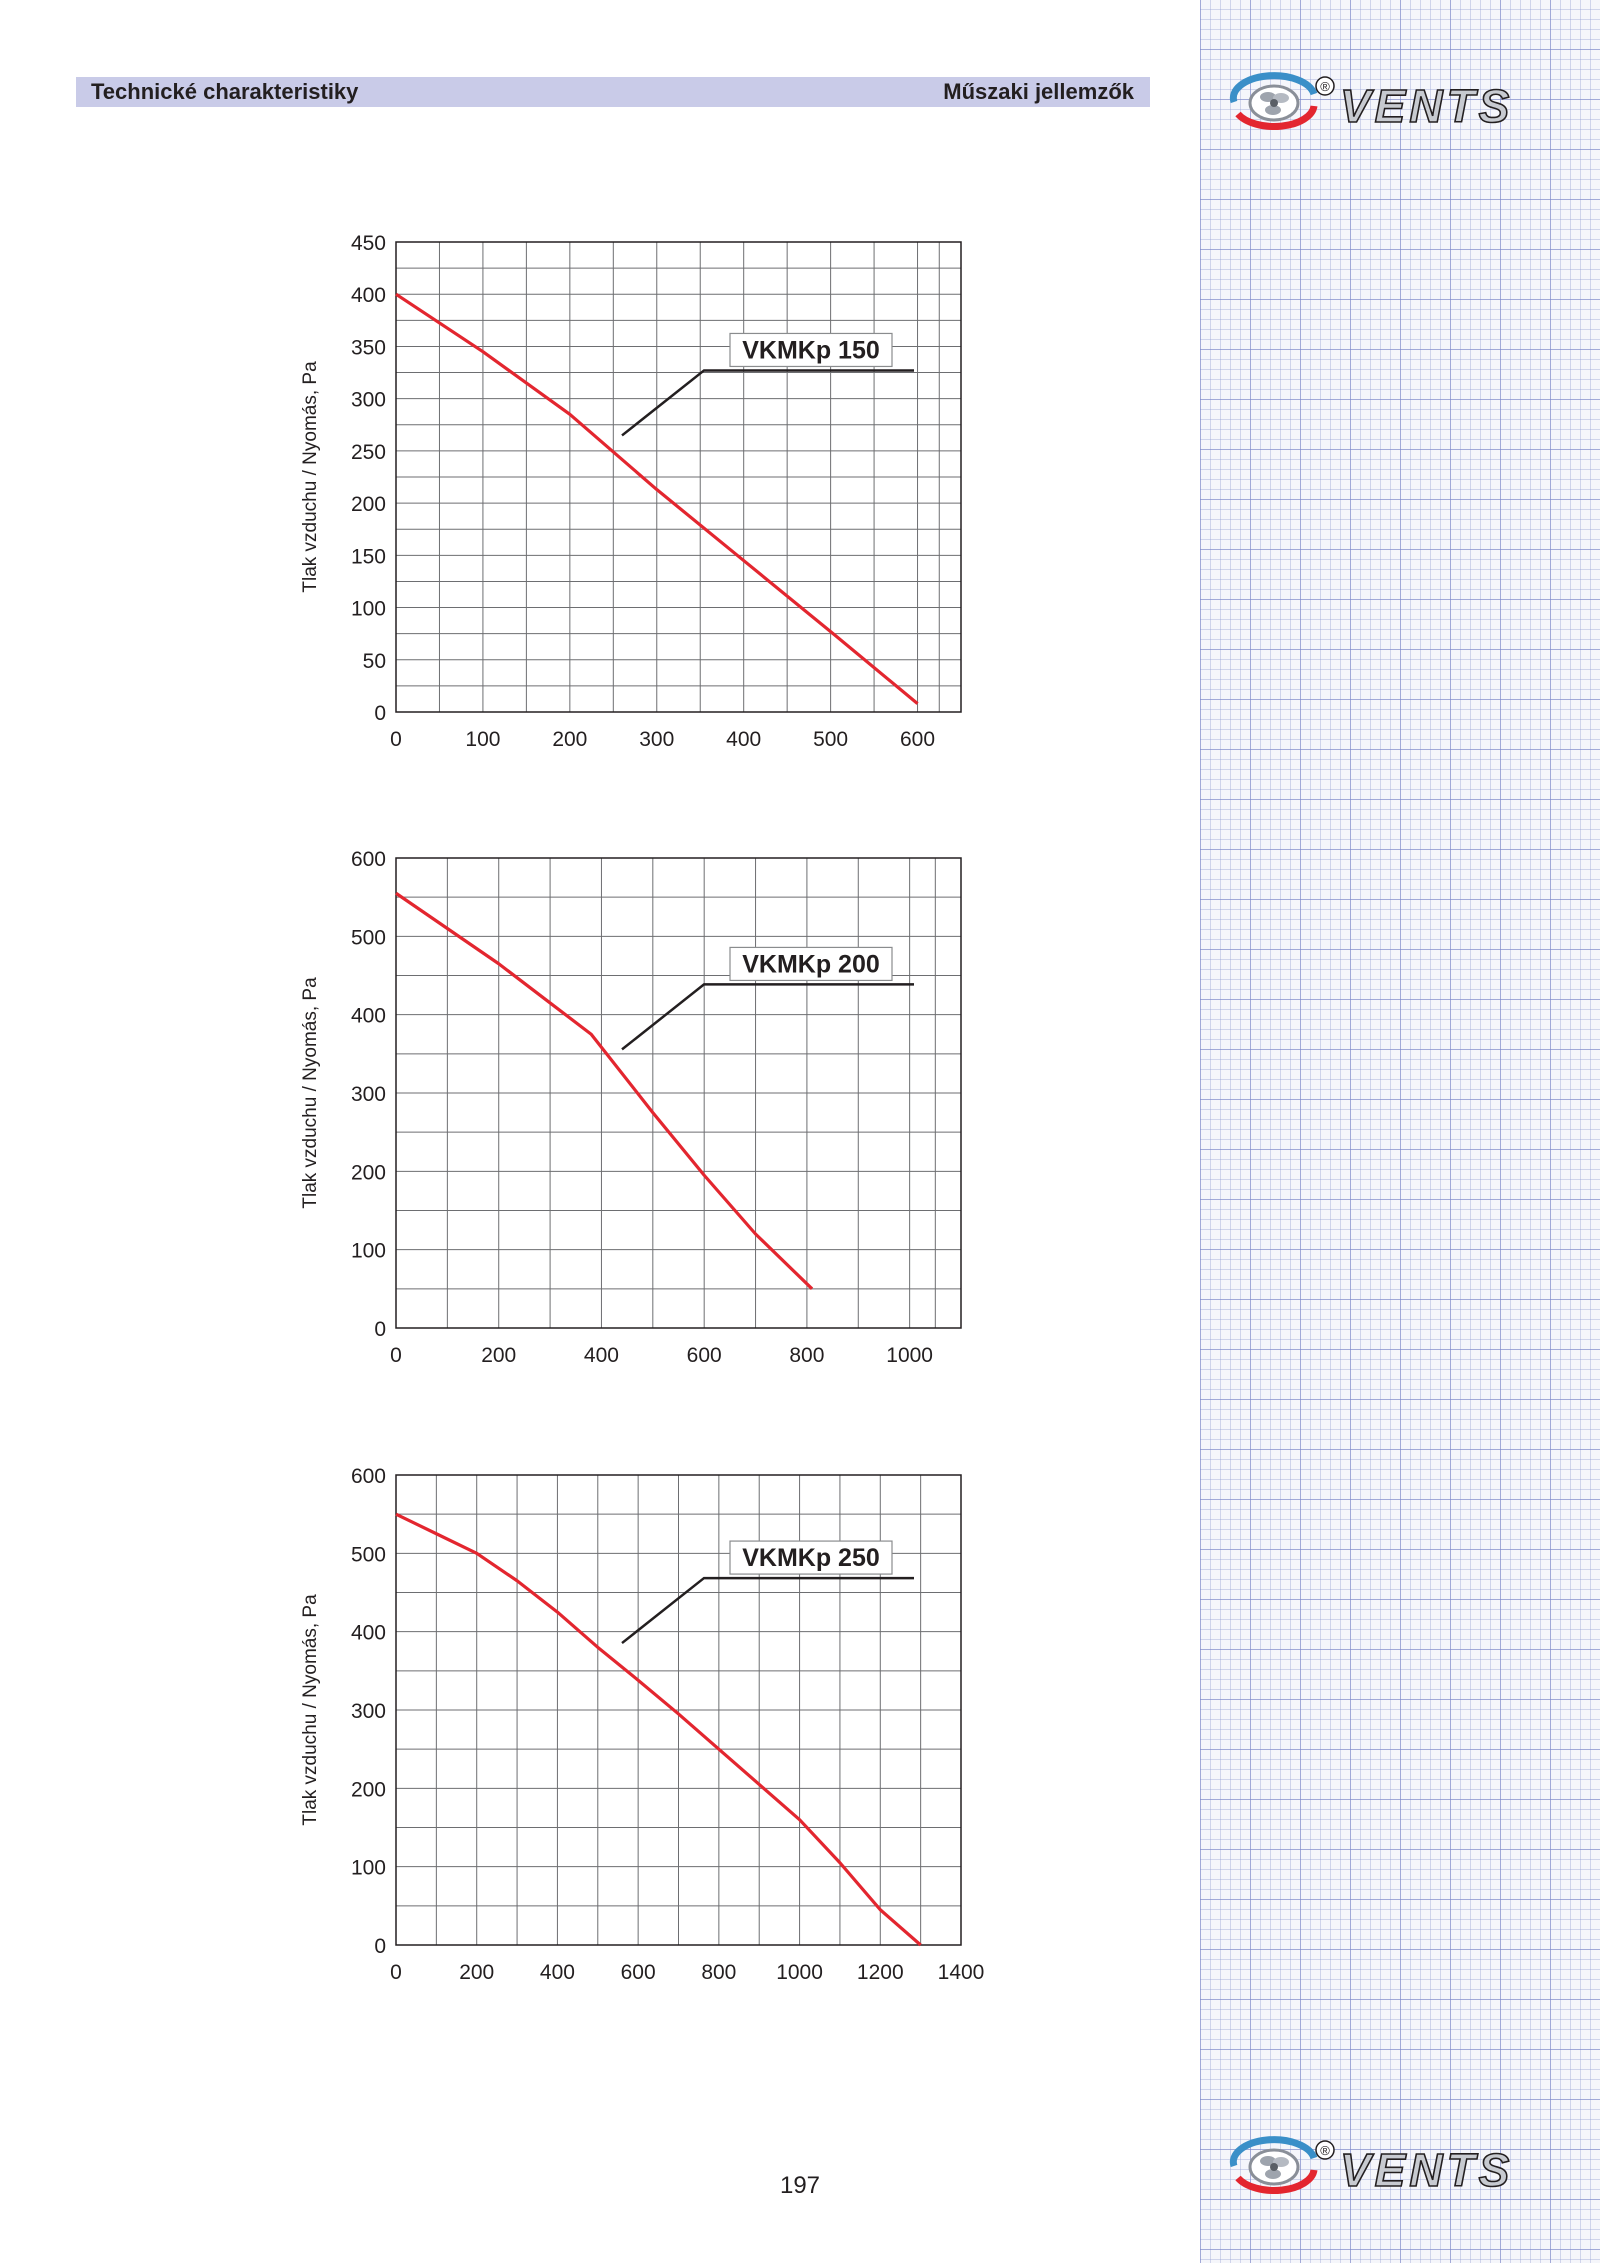 This screenshot has width=1600, height=2263. Describe the element at coordinates (225, 91) in the screenshot. I see `header-title-left: Technické charakteristiky` at that location.